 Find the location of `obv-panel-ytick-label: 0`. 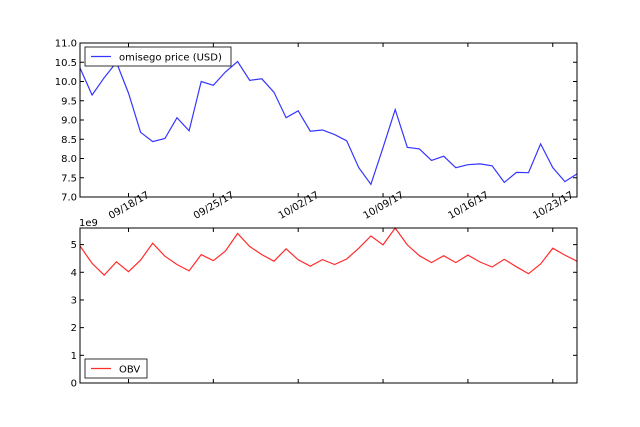

obv-panel-ytick-label: 0 is located at coordinates (74, 384).